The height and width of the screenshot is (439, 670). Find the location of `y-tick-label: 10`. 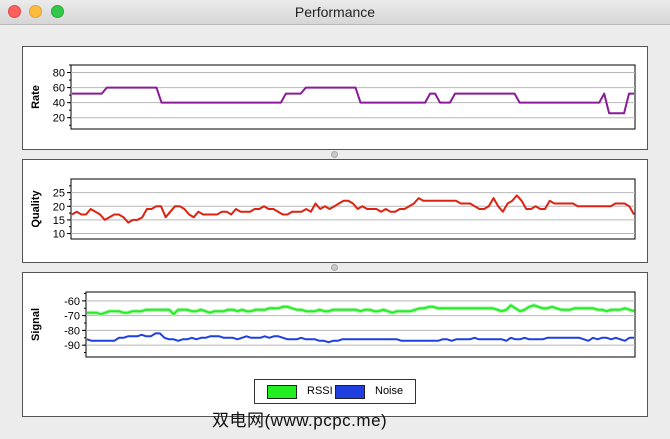

y-tick-label: 10 is located at coordinates (59, 235).